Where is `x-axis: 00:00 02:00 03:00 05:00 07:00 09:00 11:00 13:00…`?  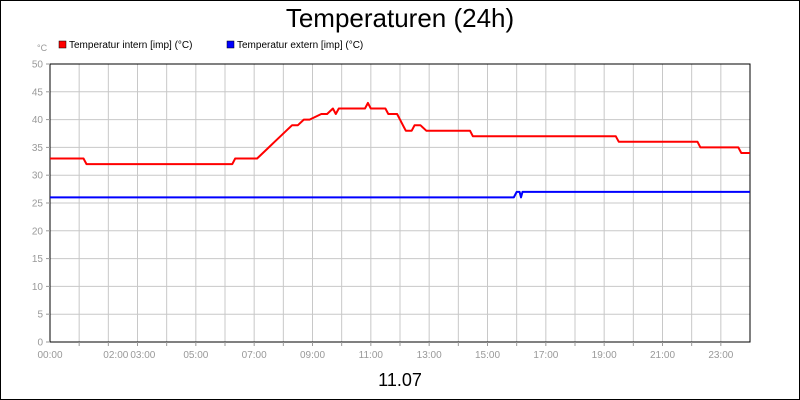 x-axis: 00:00 02:00 03:00 05:00 07:00 09:00 11:00 13:00… is located at coordinates (385, 351).